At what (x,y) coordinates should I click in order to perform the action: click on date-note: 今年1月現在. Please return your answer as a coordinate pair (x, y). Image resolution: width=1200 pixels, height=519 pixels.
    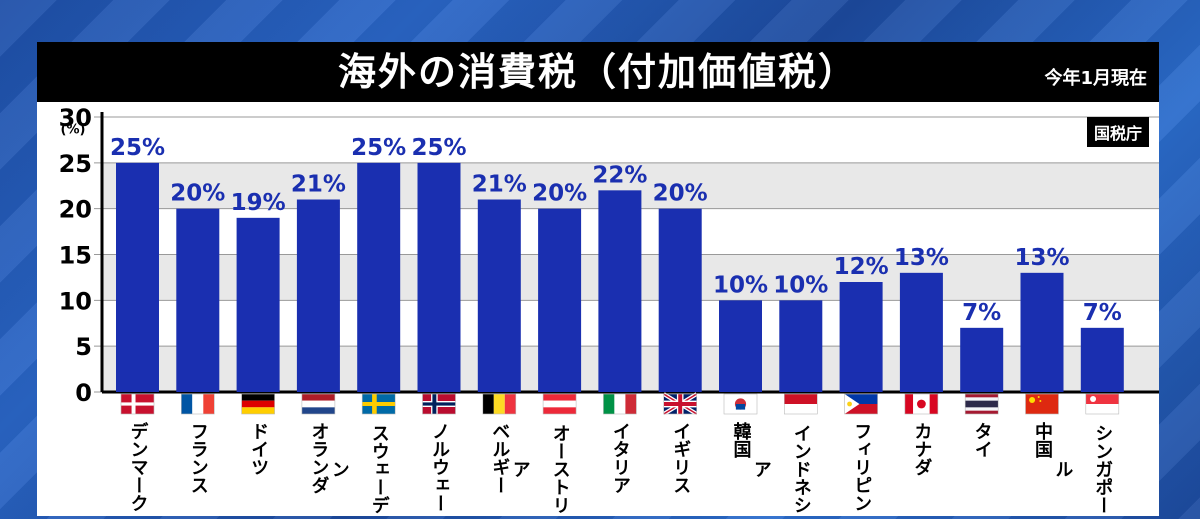
    Looking at the image, I should click on (1095, 78).